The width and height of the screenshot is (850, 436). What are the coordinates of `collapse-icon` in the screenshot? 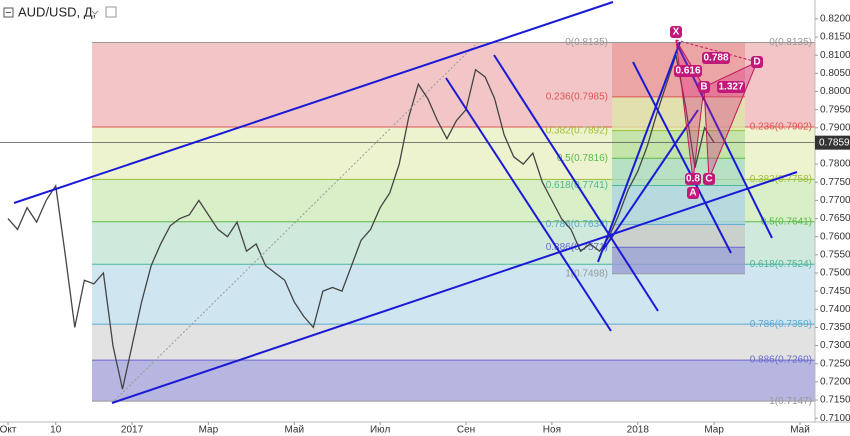 It's located at (8, 12).